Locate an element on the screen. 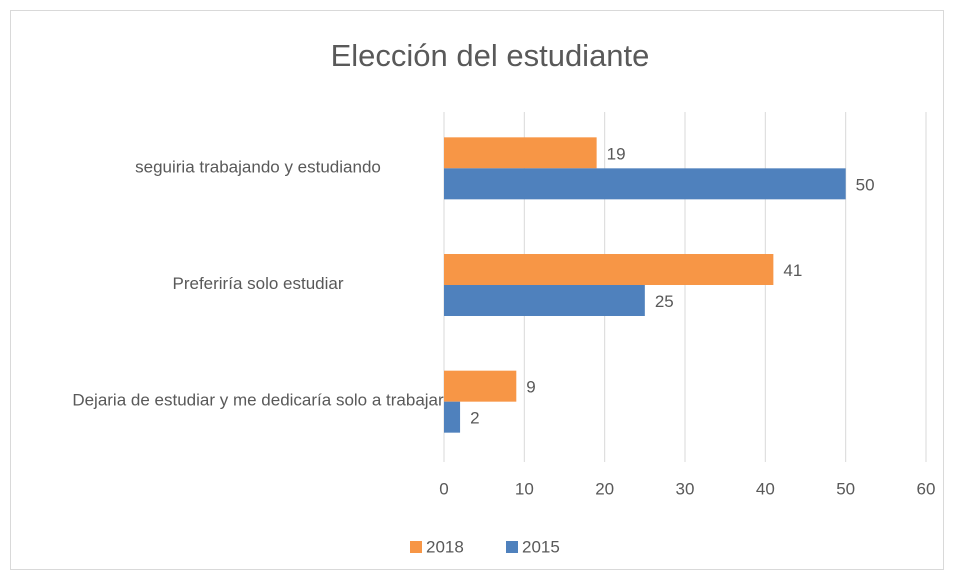  y-tick-label: Preferiría solo estudiar is located at coordinates (257, 283).